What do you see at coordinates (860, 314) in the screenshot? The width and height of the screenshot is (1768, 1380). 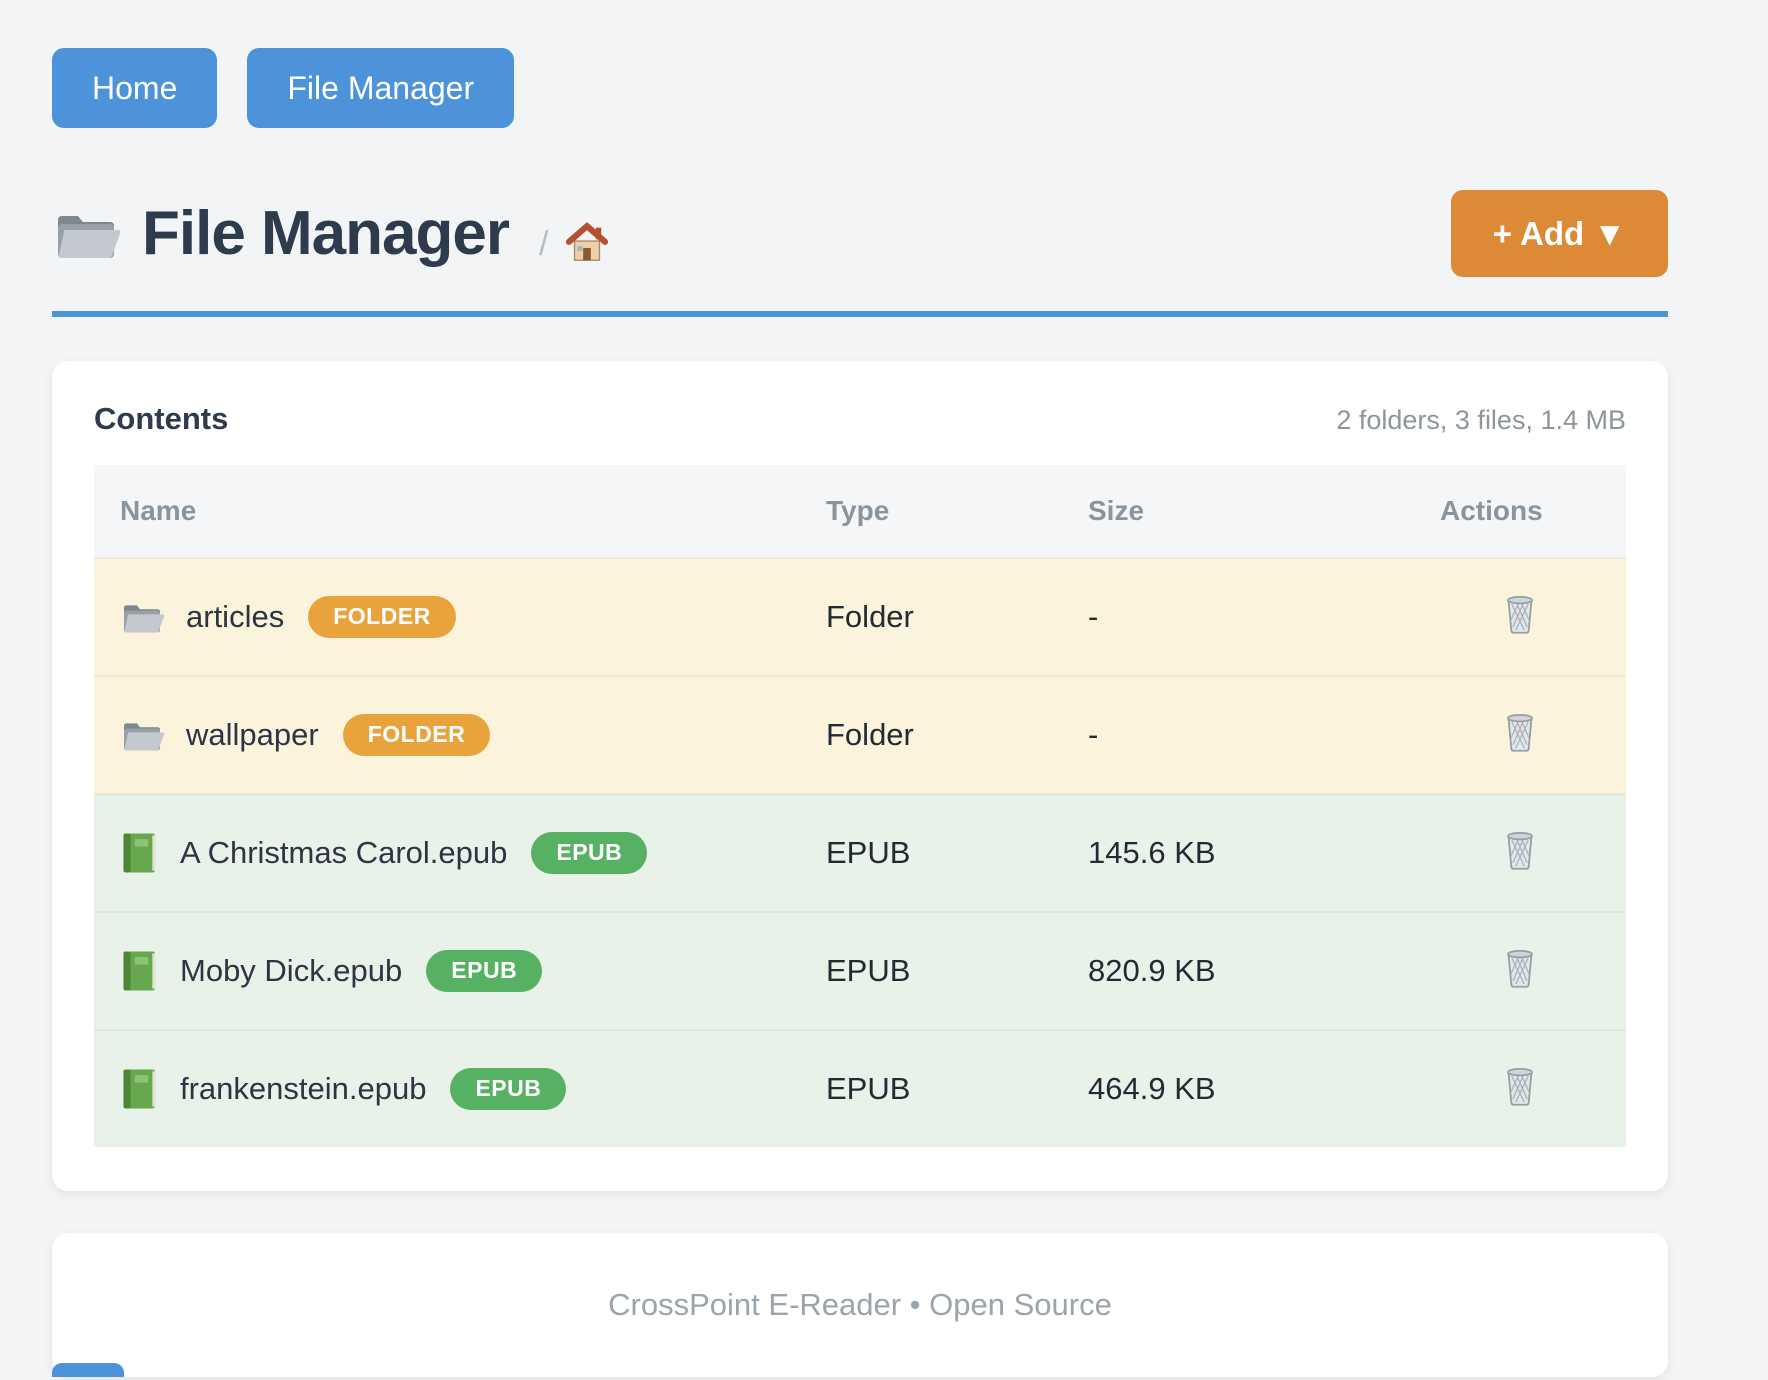 I see `header-divider` at bounding box center [860, 314].